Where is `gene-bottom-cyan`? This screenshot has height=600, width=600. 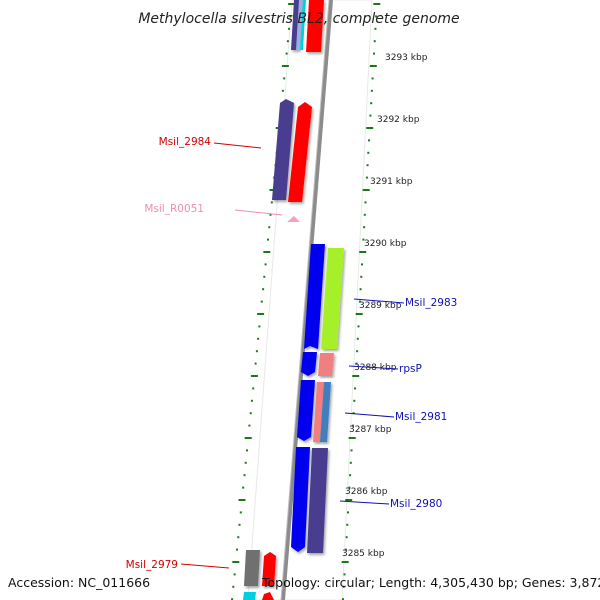
gene-bottom-cyan is located at coordinates (249, 596).